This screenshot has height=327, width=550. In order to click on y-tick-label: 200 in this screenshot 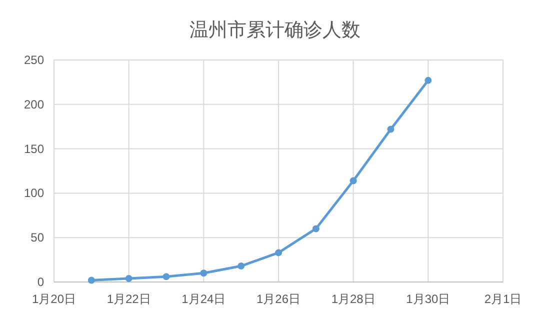, I will do `click(34, 104)`.